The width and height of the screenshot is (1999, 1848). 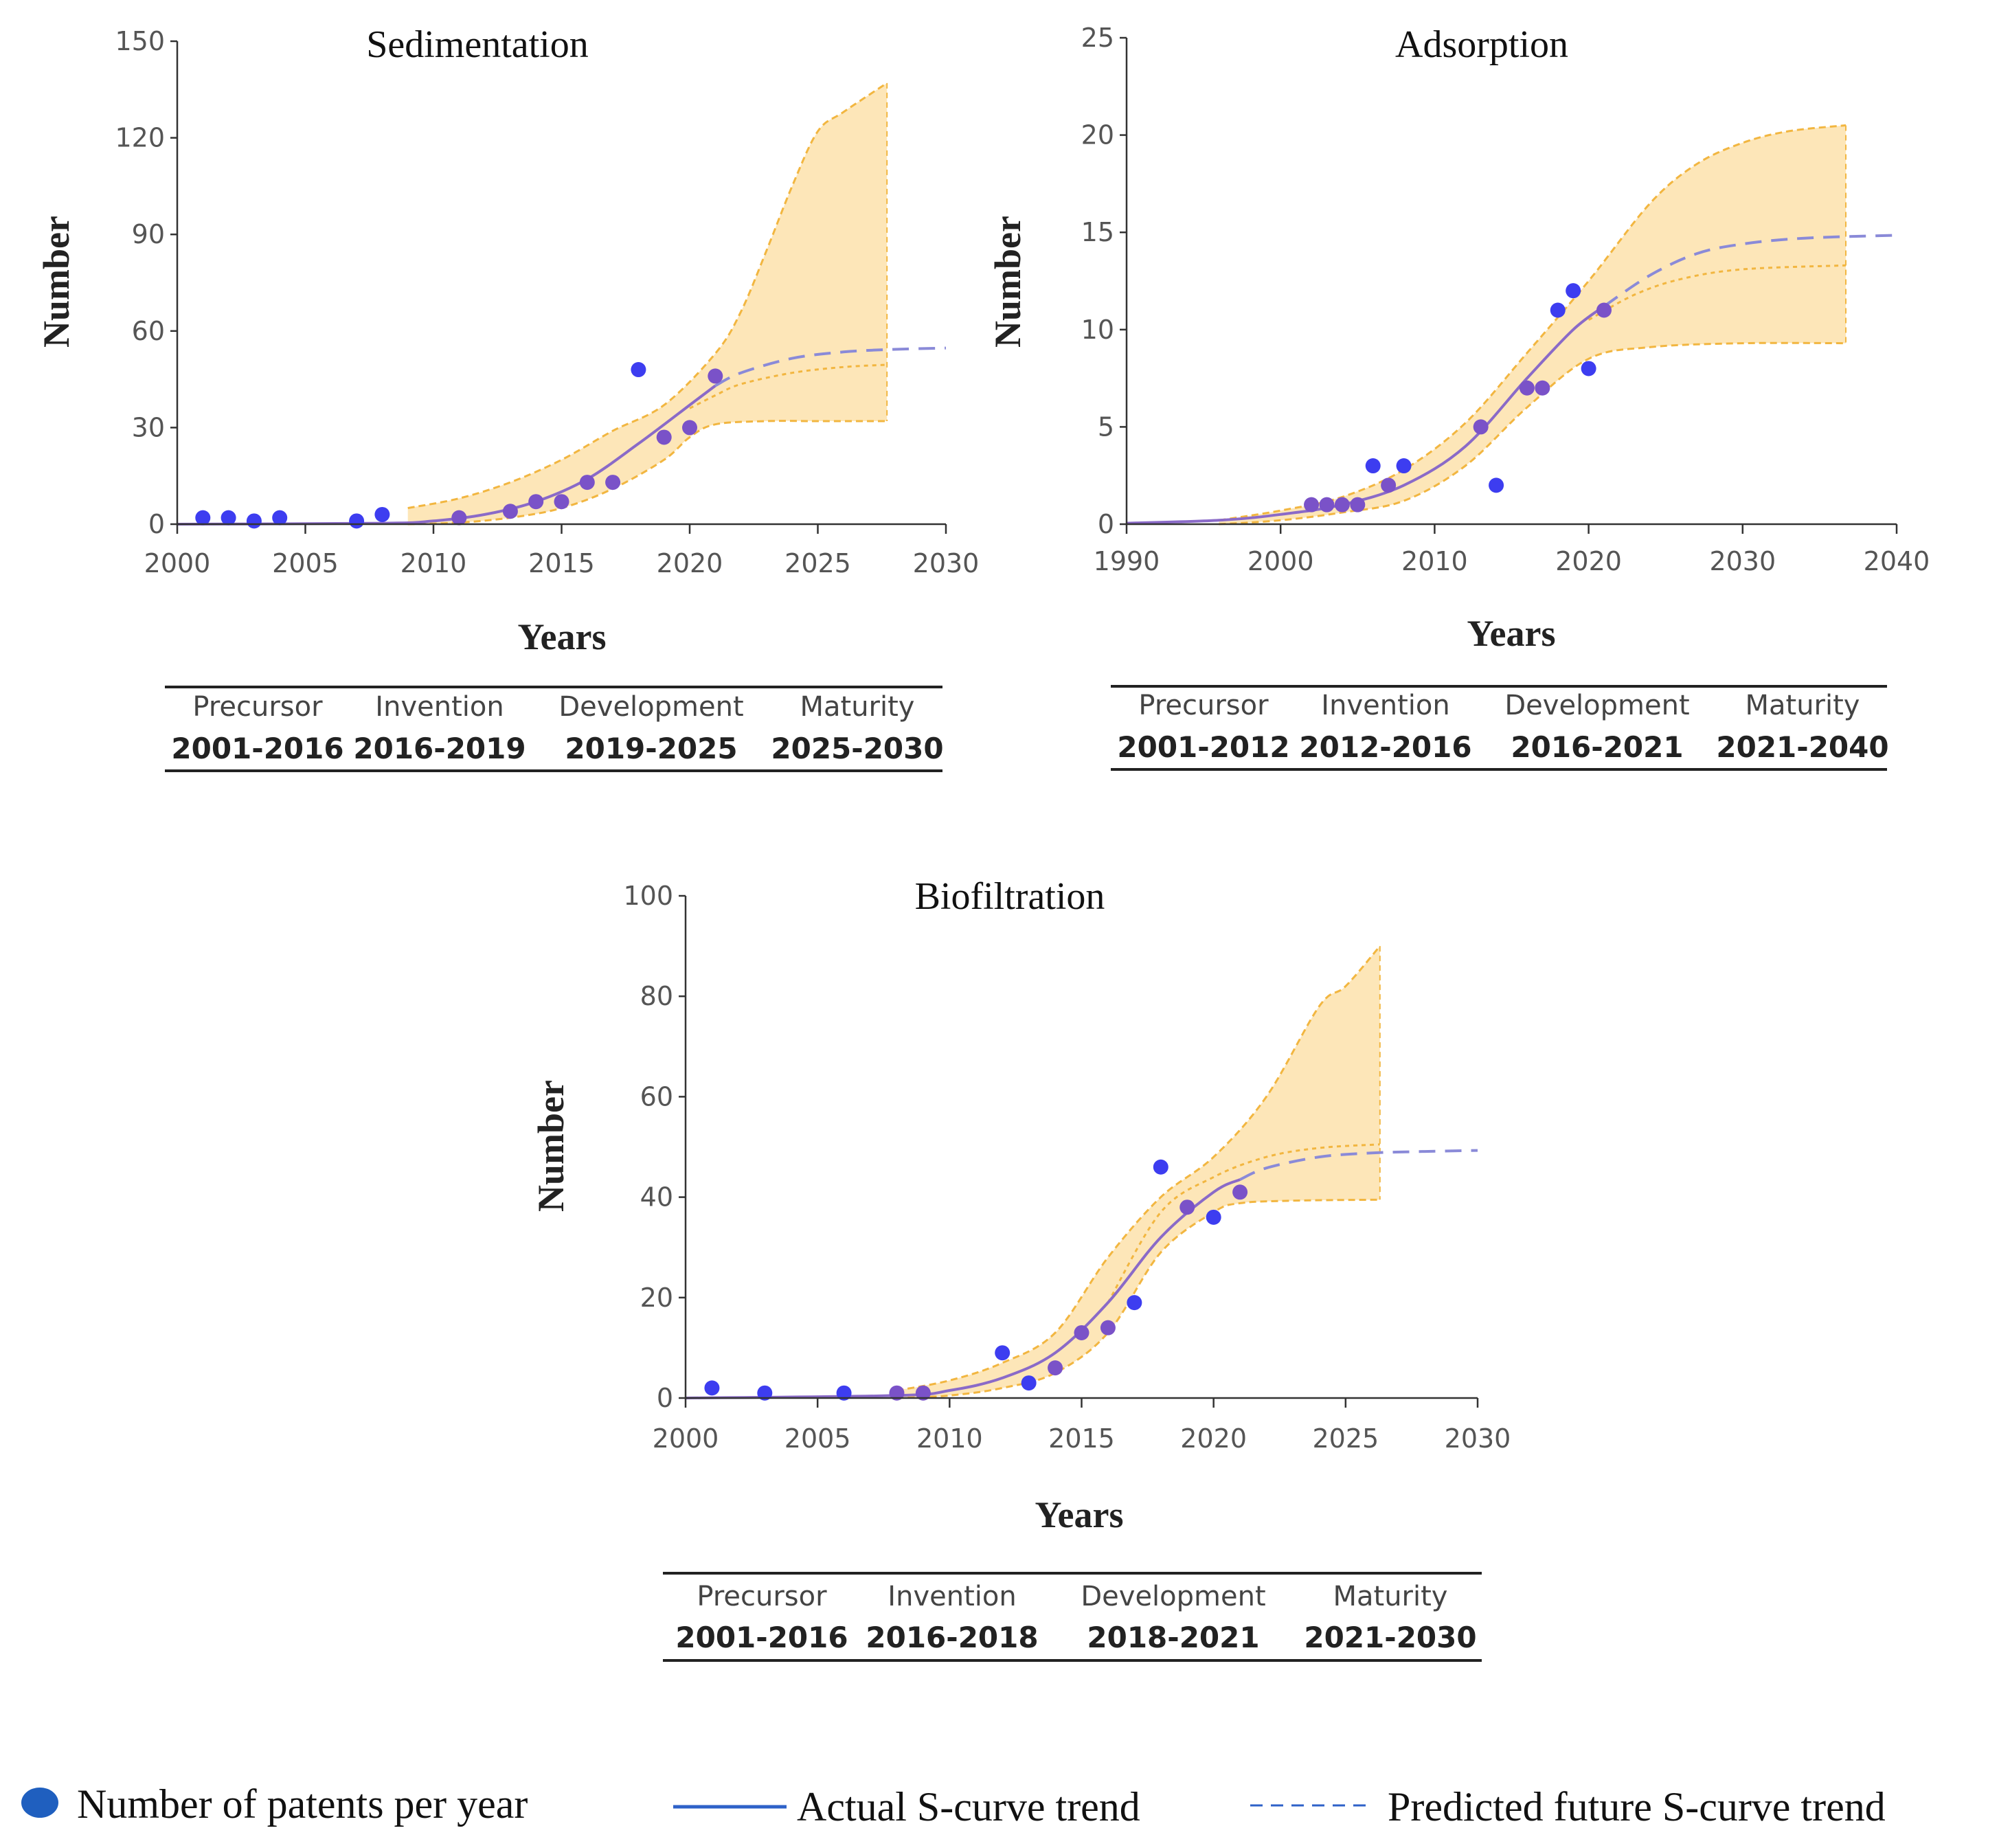 I want to click on x-tick-label: 2040, so click(x=1897, y=561).